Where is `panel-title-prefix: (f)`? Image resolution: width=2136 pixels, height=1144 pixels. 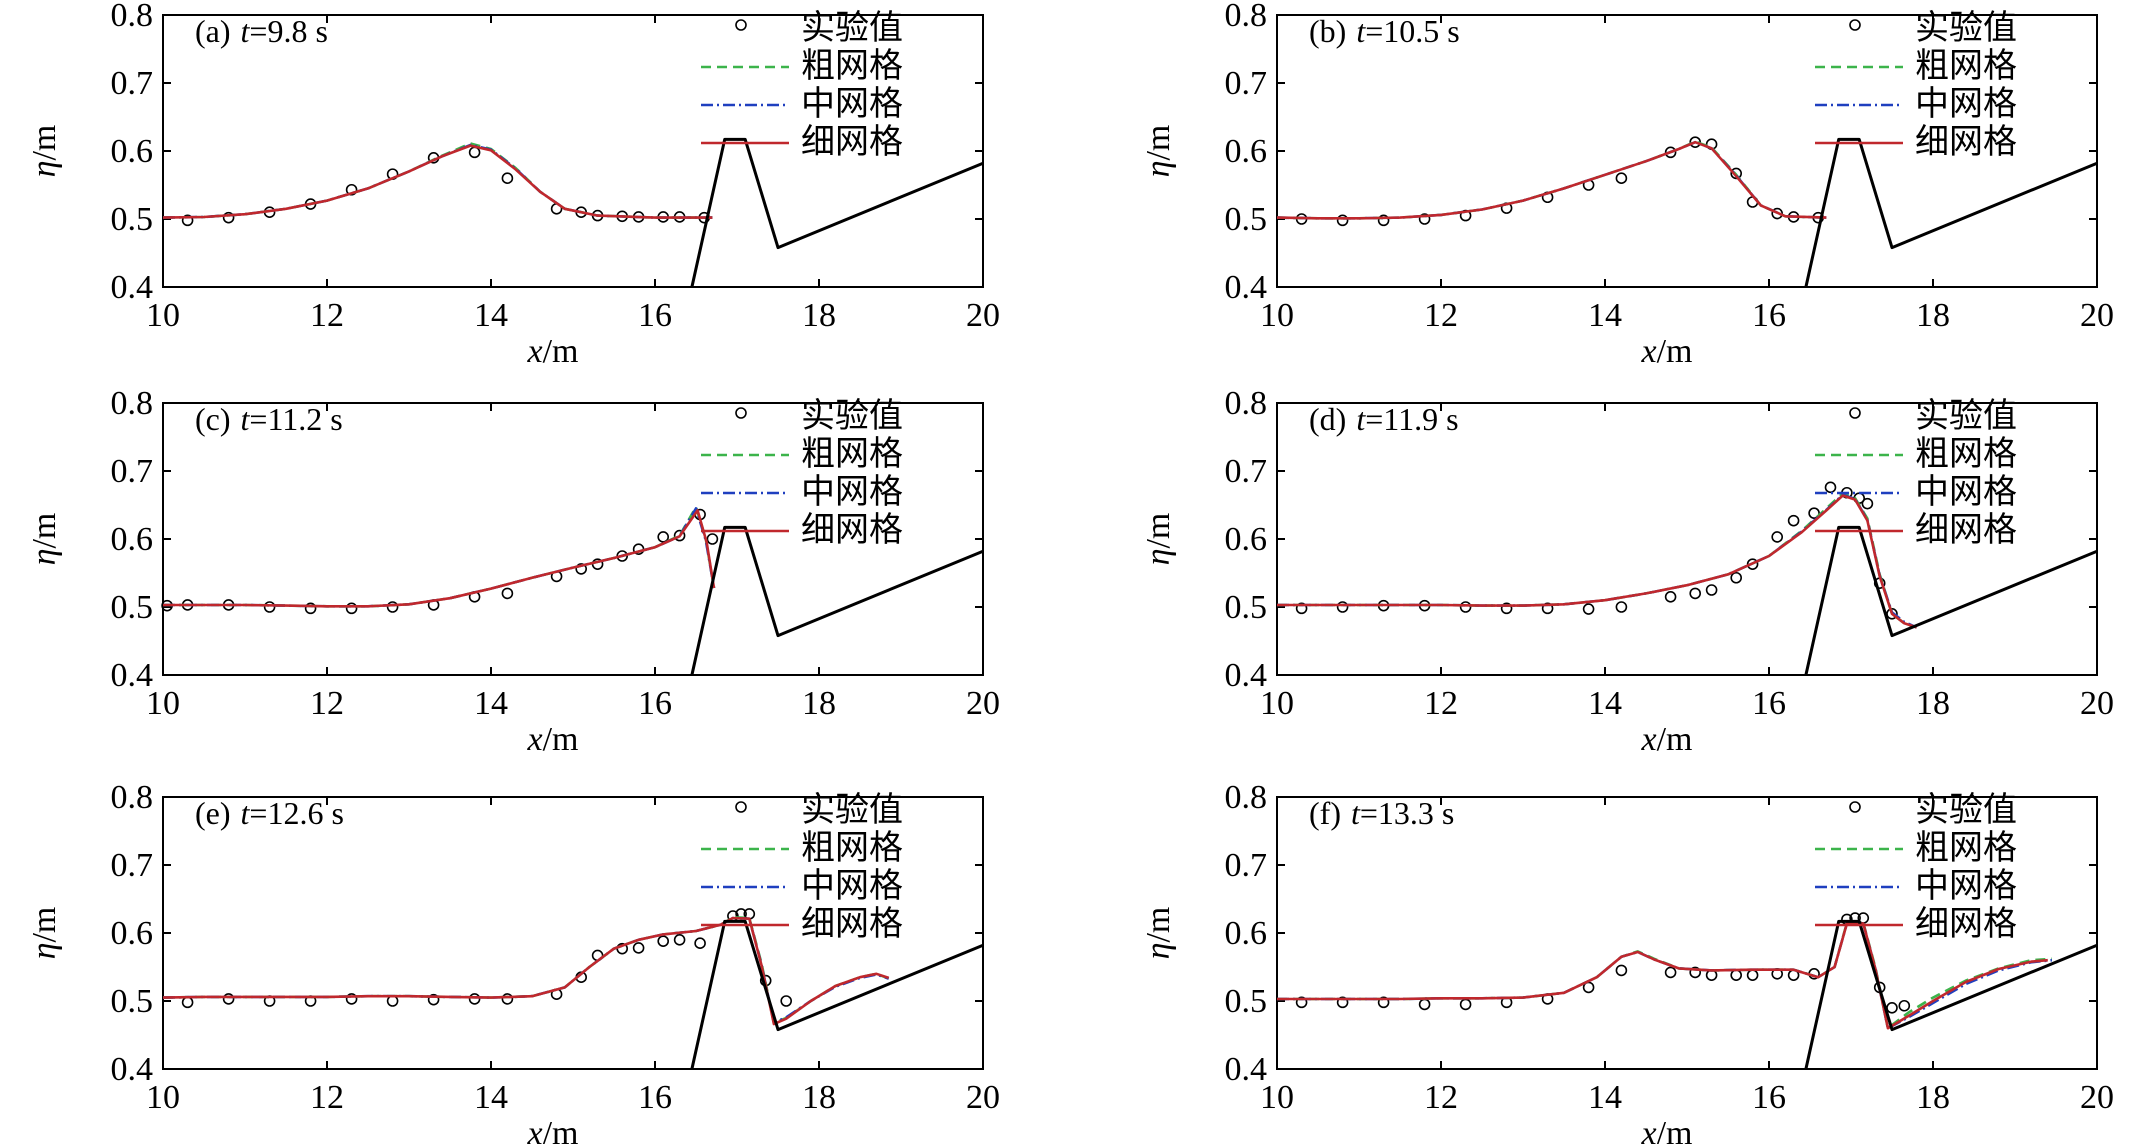 panel-title-prefix: (f) is located at coordinates (1325, 813).